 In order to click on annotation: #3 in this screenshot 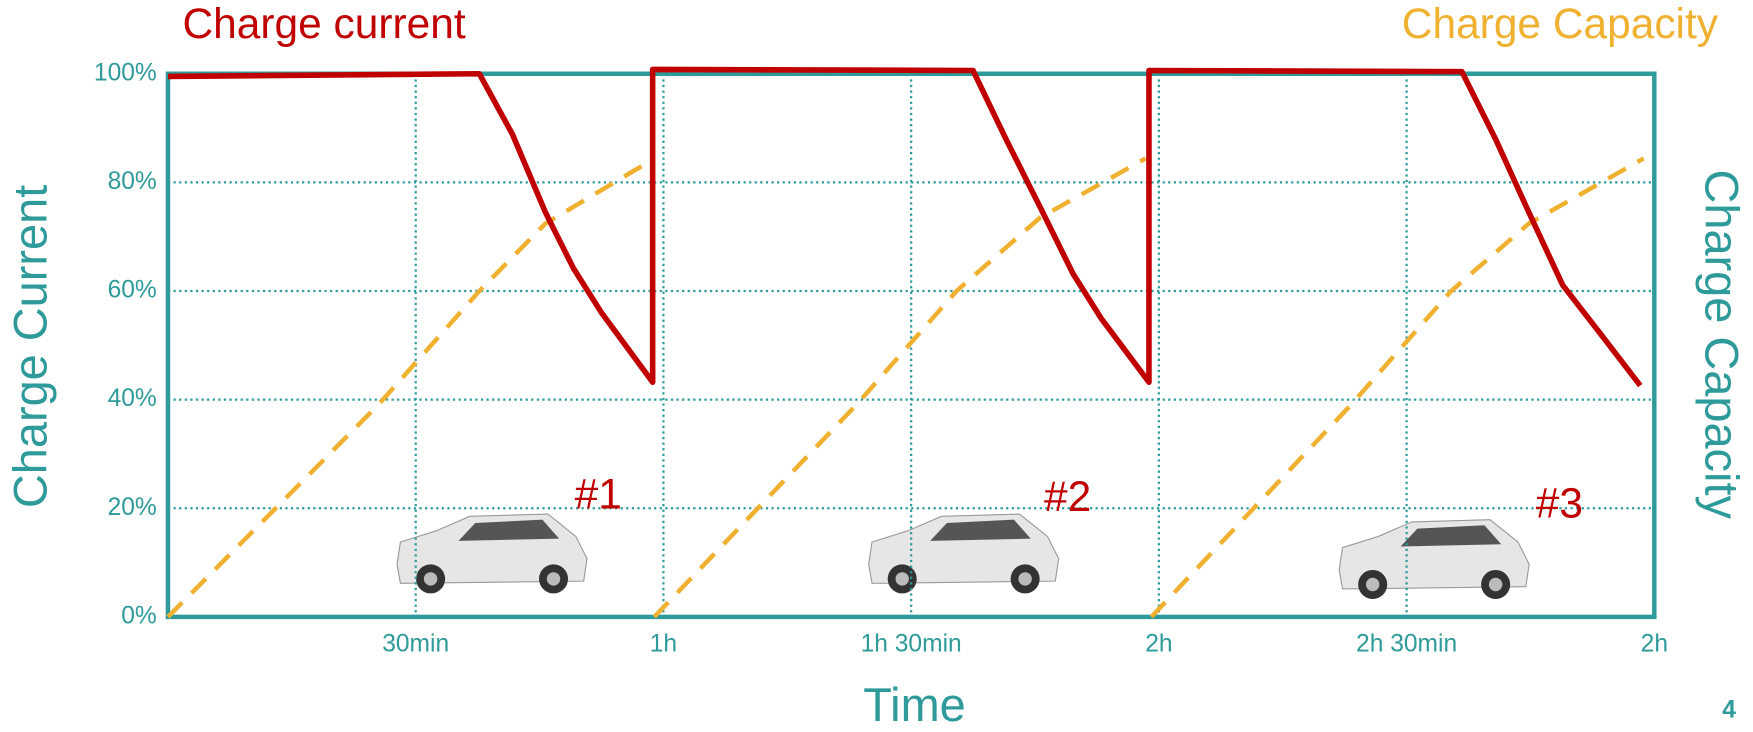, I will do `click(1559, 502)`.